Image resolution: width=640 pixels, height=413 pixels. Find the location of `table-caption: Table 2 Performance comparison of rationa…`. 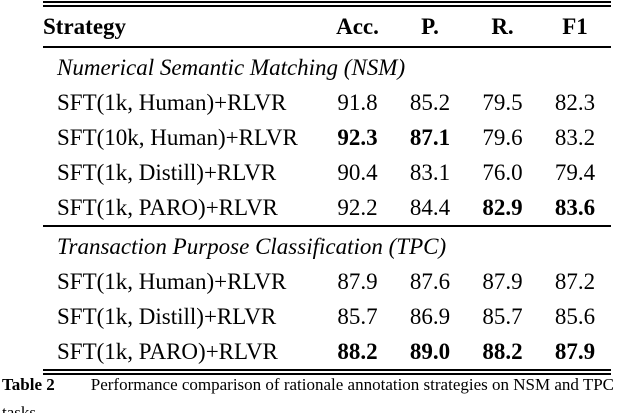

table-caption: Table 2 Performance comparison of rationa… is located at coordinates (321, 392).